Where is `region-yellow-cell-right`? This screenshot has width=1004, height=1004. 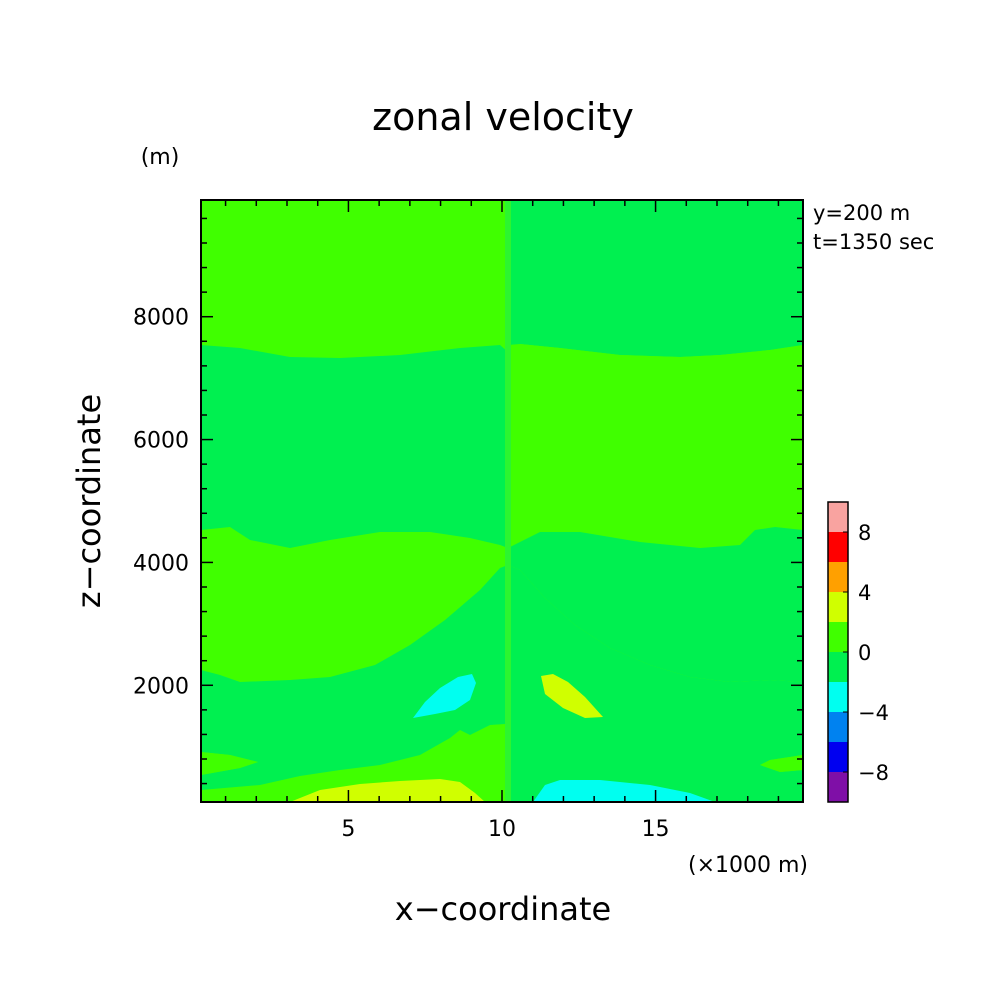 region-yellow-cell-right is located at coordinates (572, 696).